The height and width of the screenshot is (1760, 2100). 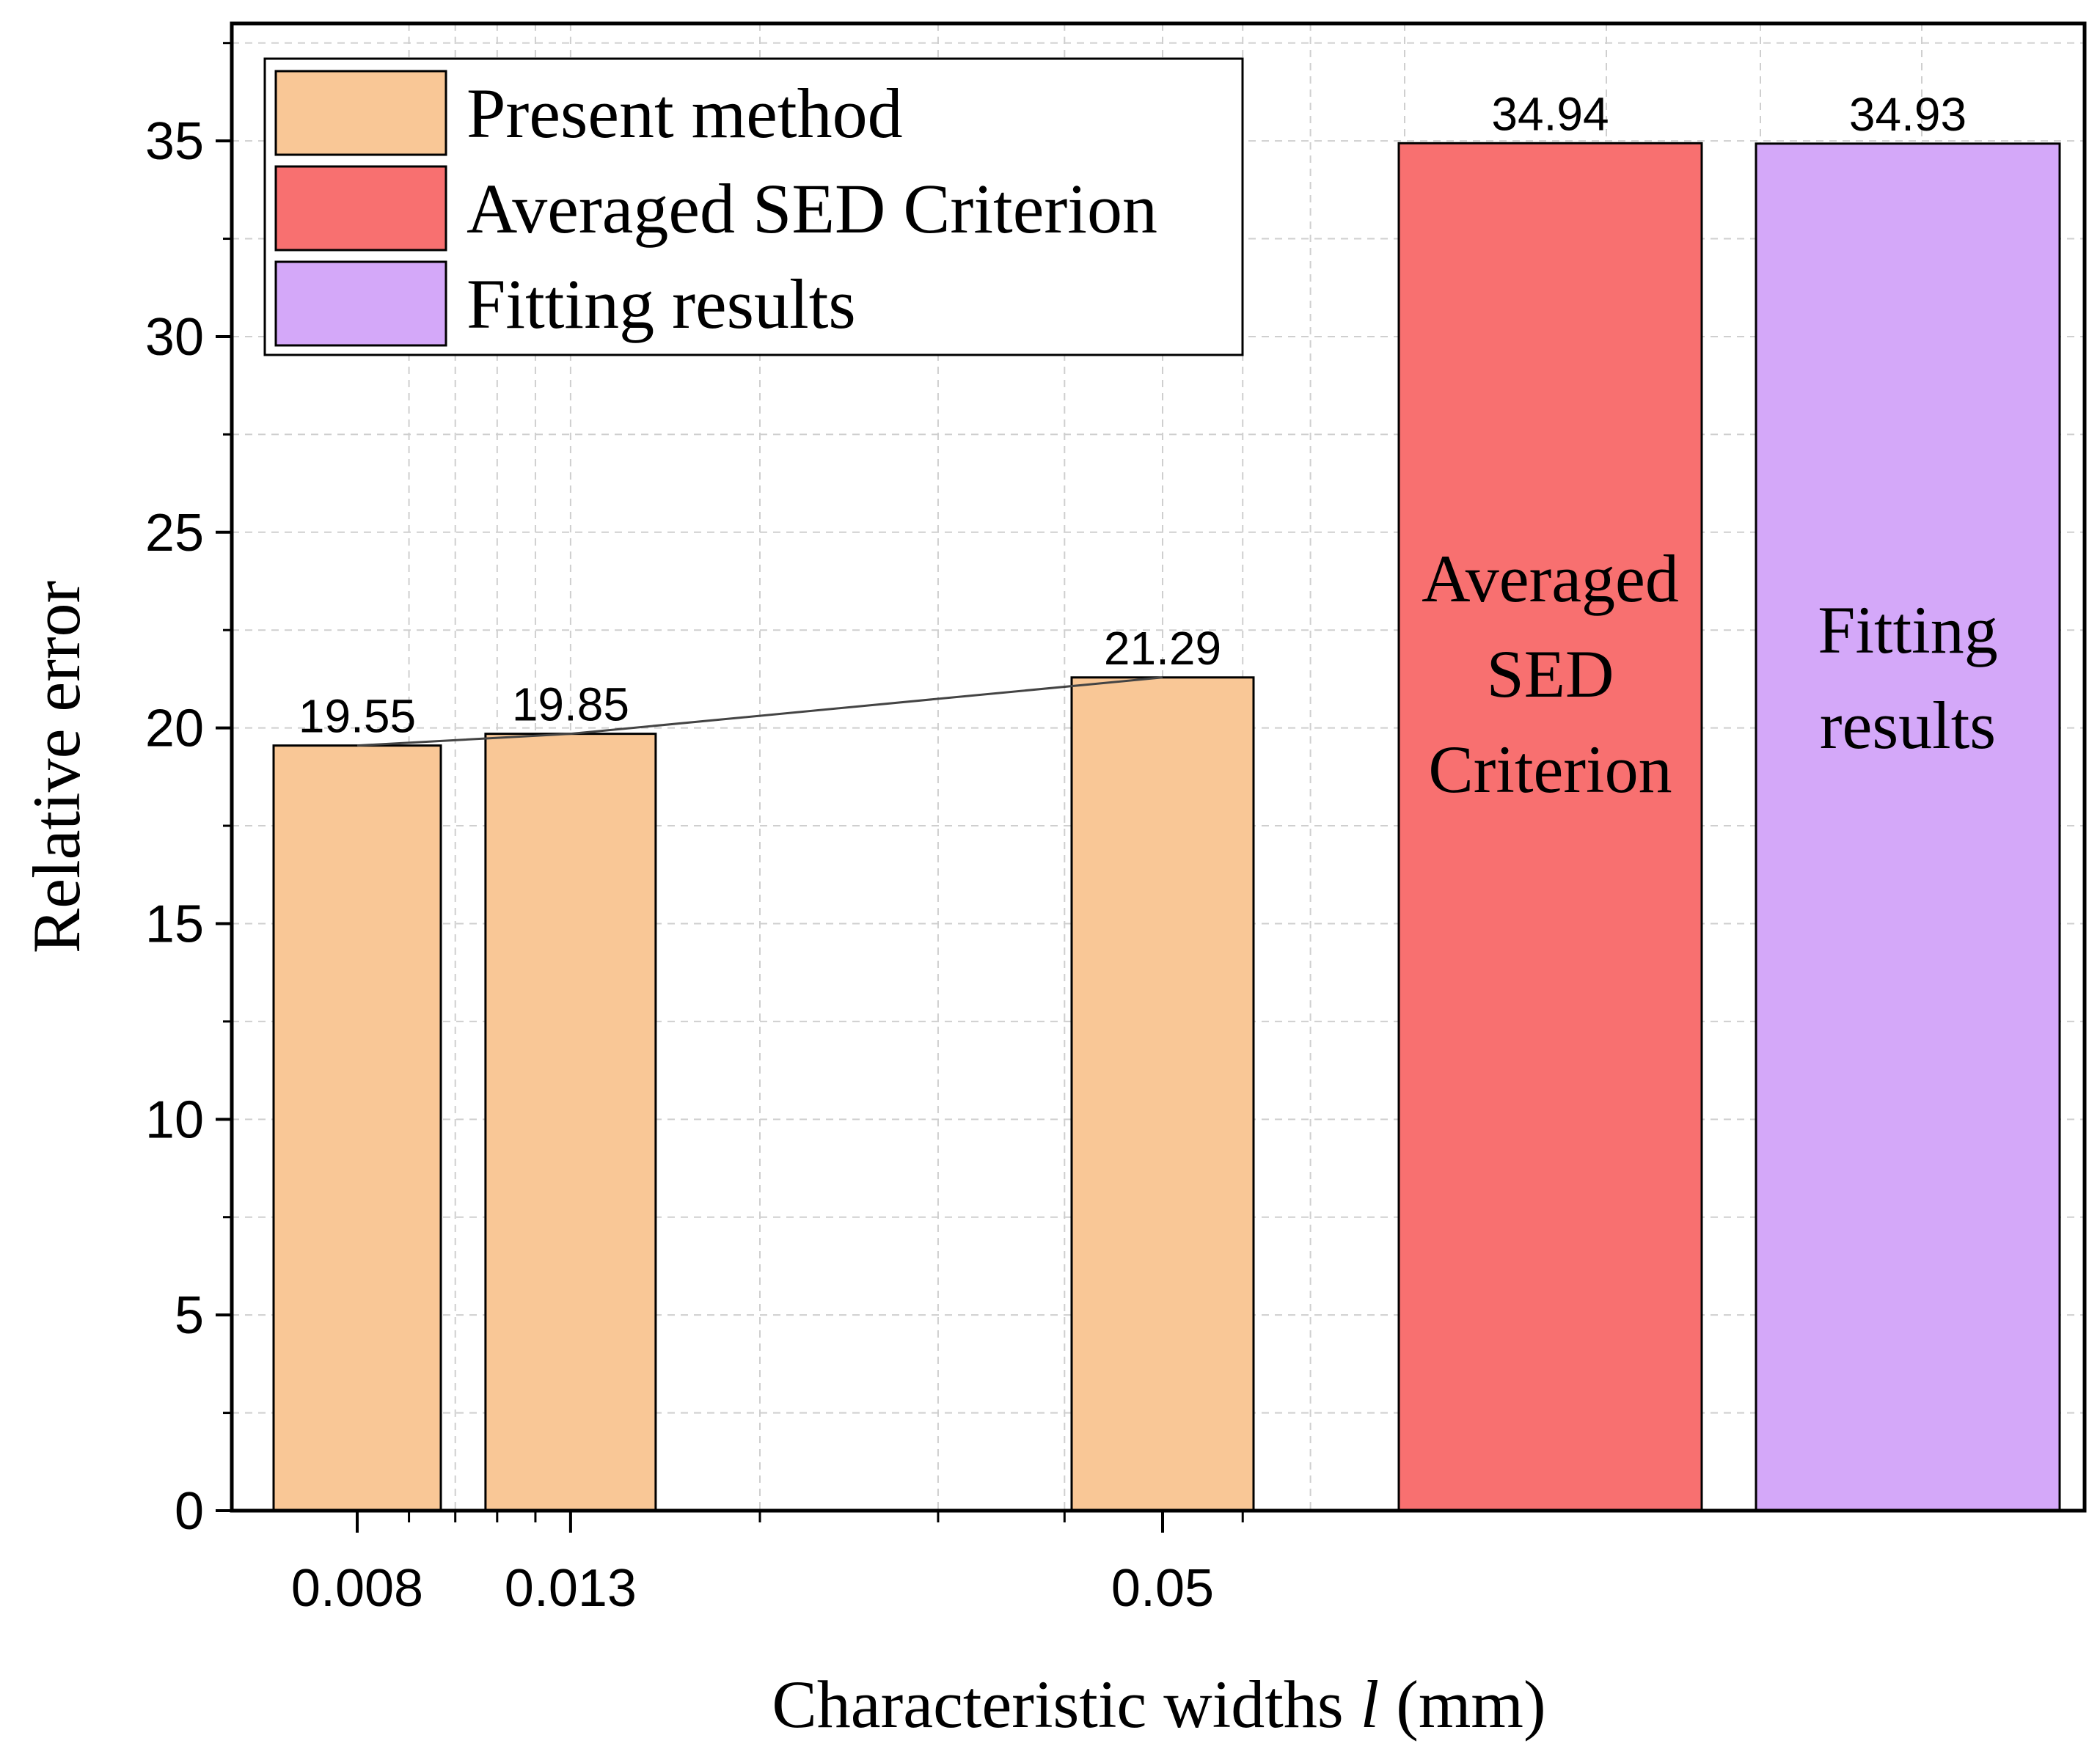 I want to click on trend-line-present-method, so click(x=759, y=711).